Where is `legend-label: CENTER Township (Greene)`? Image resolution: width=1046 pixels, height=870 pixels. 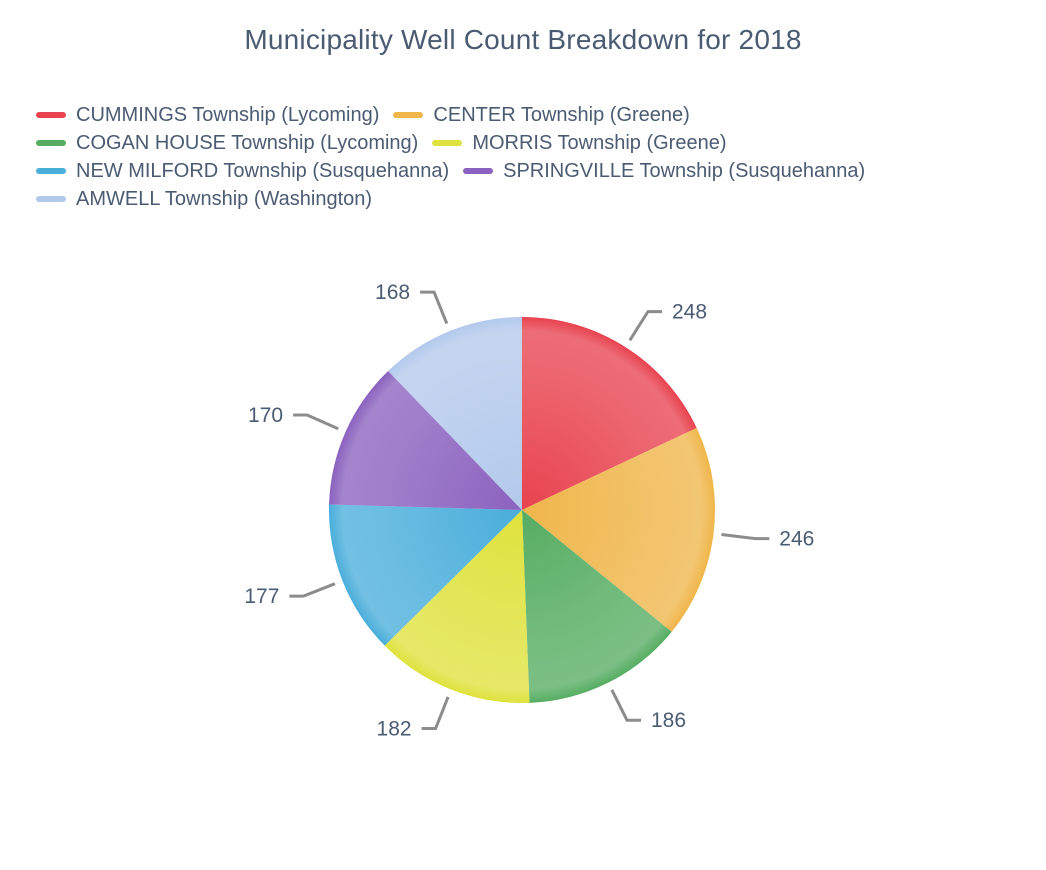
legend-label: CENTER Township (Greene) is located at coordinates (561, 114).